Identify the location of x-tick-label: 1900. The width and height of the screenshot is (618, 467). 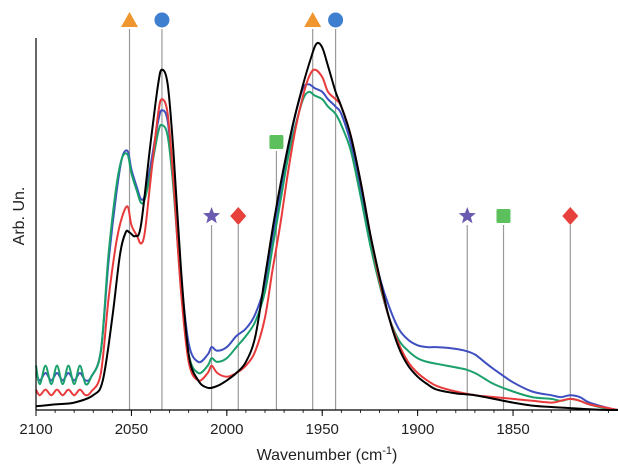
(417, 429).